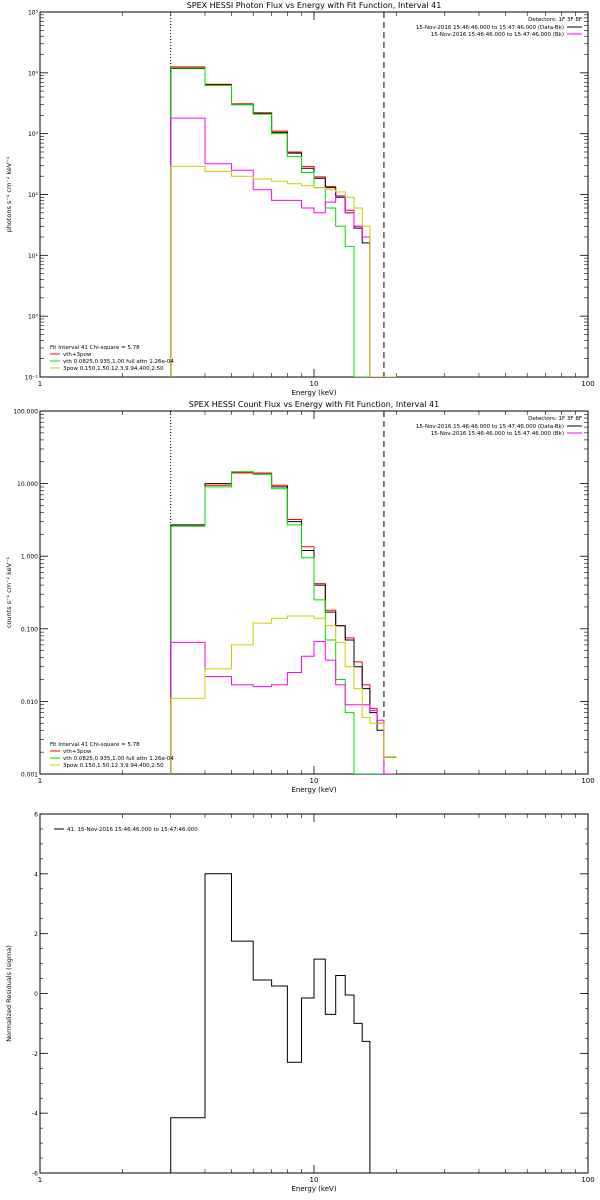 This screenshot has width=600, height=1200. What do you see at coordinates (33, 317) in the screenshot?
I see `y-tick-label: 10⁰` at bounding box center [33, 317].